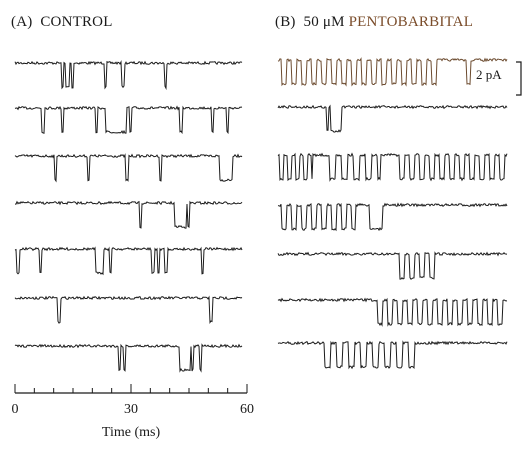 The width and height of the screenshot is (524, 451). I want to click on scale-bar-bracket, so click(519, 78).